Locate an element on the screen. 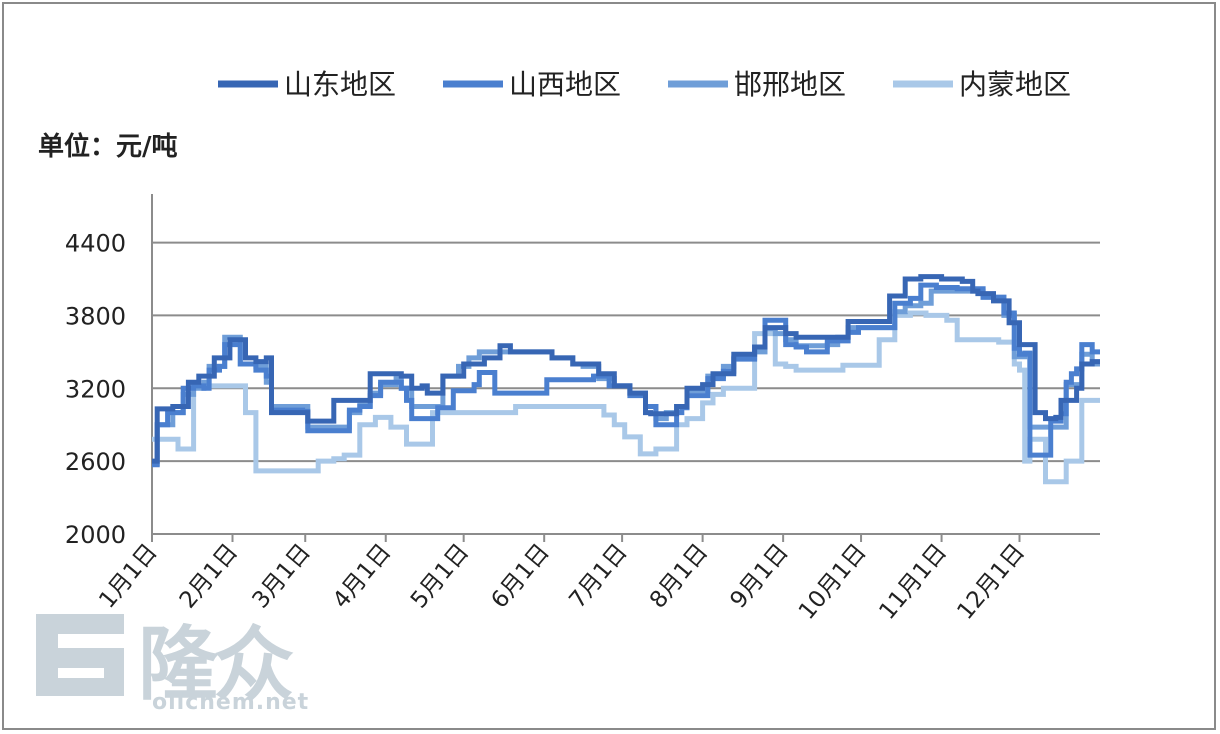 The image size is (1220, 734). x-tick-label: 9月1日 is located at coordinates (759, 576).